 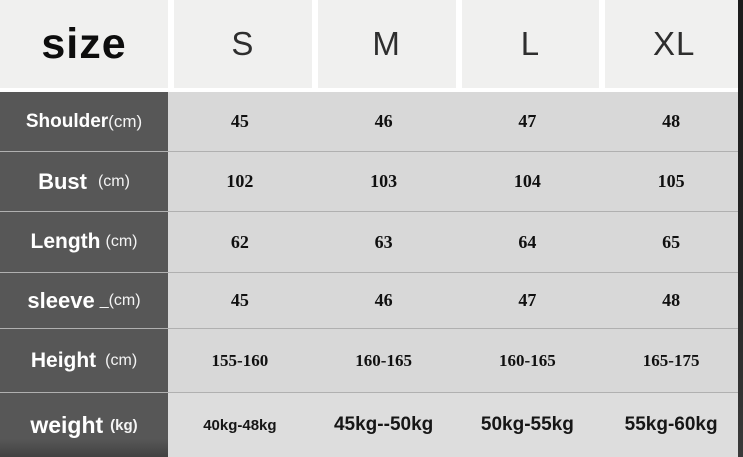 I want to click on row-label-cell: weight (kg), so click(x=84, y=425).